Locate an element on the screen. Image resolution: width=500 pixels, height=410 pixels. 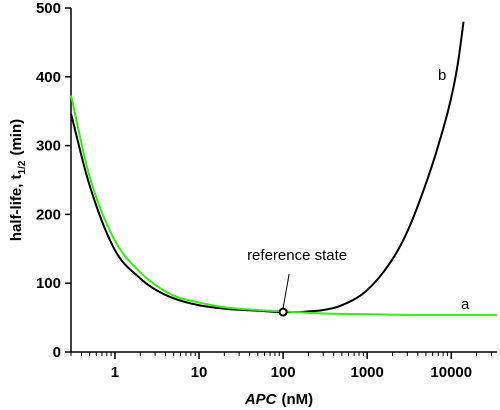
reference-state-marker is located at coordinates (283, 312).